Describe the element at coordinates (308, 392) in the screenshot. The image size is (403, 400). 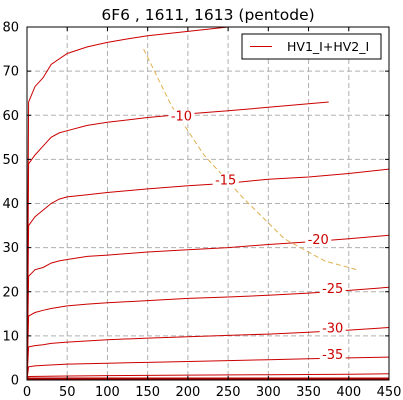
I see `x-tick-label: 350` at that location.